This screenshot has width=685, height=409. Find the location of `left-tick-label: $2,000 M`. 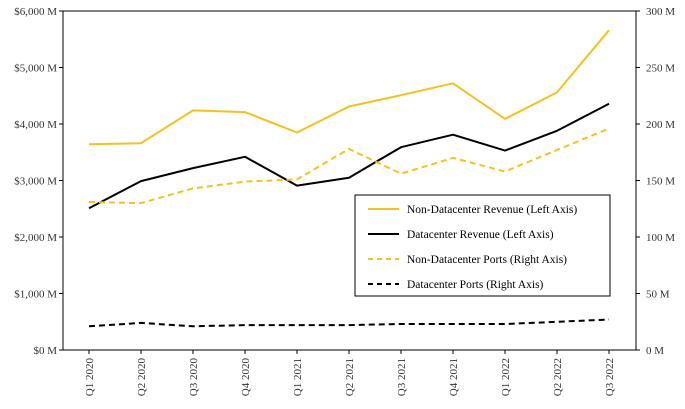

left-tick-label: $2,000 M is located at coordinates (35, 238).